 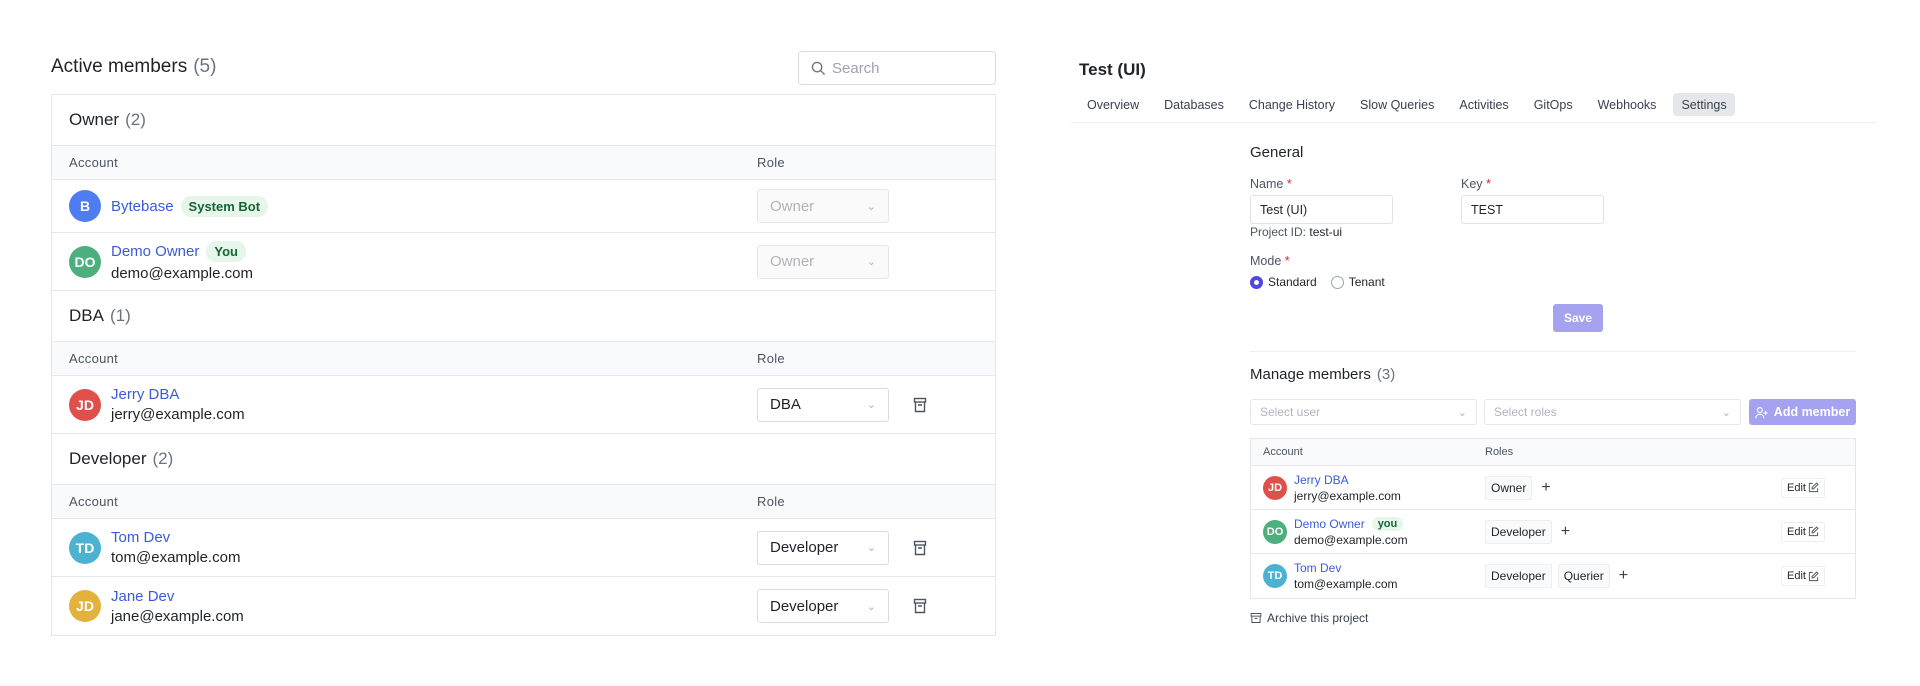 I want to click on member-row: TD Tom Dev tom@example.com Developer ⌄, so click(x=523, y=548).